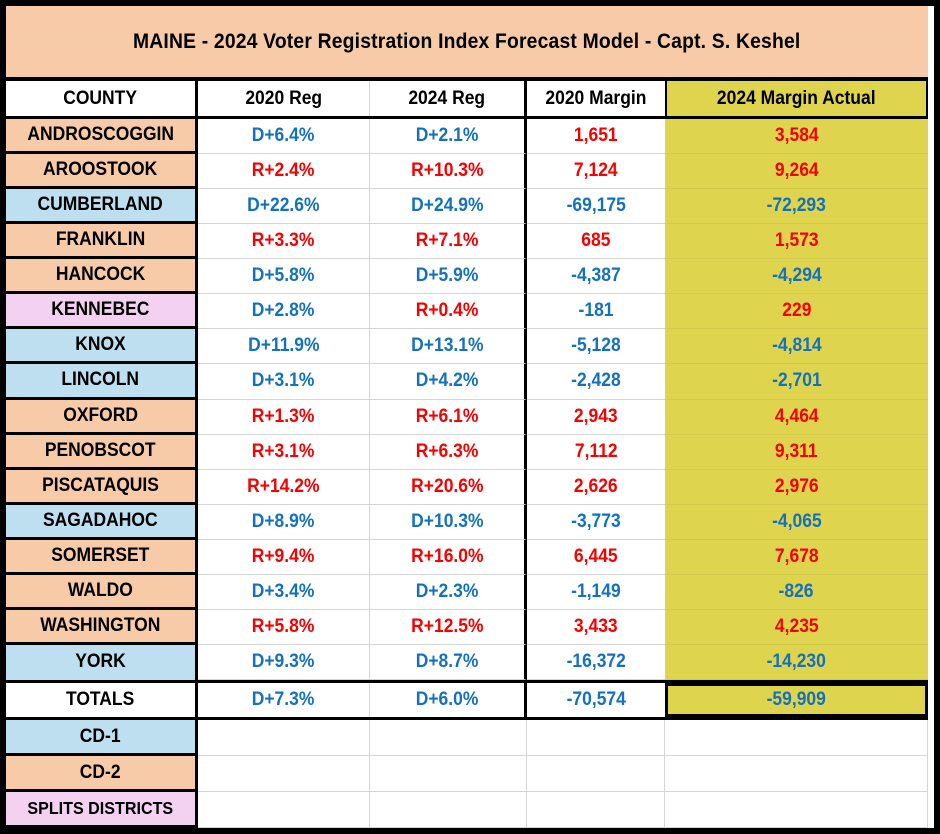 This screenshot has width=940, height=834. What do you see at coordinates (102, 700) in the screenshot?
I see `totals-label-cell: TOTALS` at bounding box center [102, 700].